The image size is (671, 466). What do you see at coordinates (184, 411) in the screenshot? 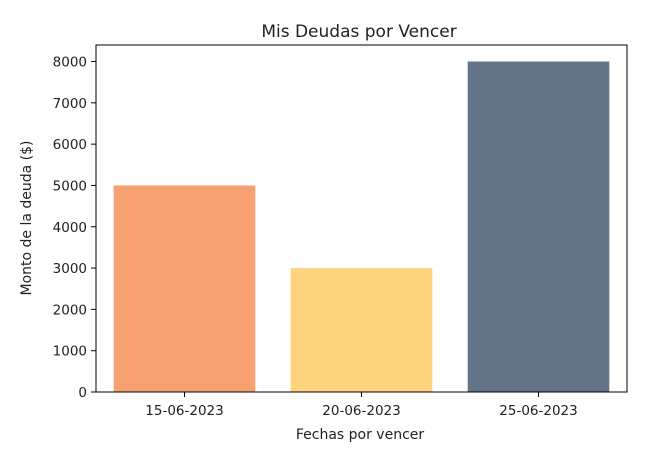
I see `x-tick-label: 15-06-2023` at bounding box center [184, 411].